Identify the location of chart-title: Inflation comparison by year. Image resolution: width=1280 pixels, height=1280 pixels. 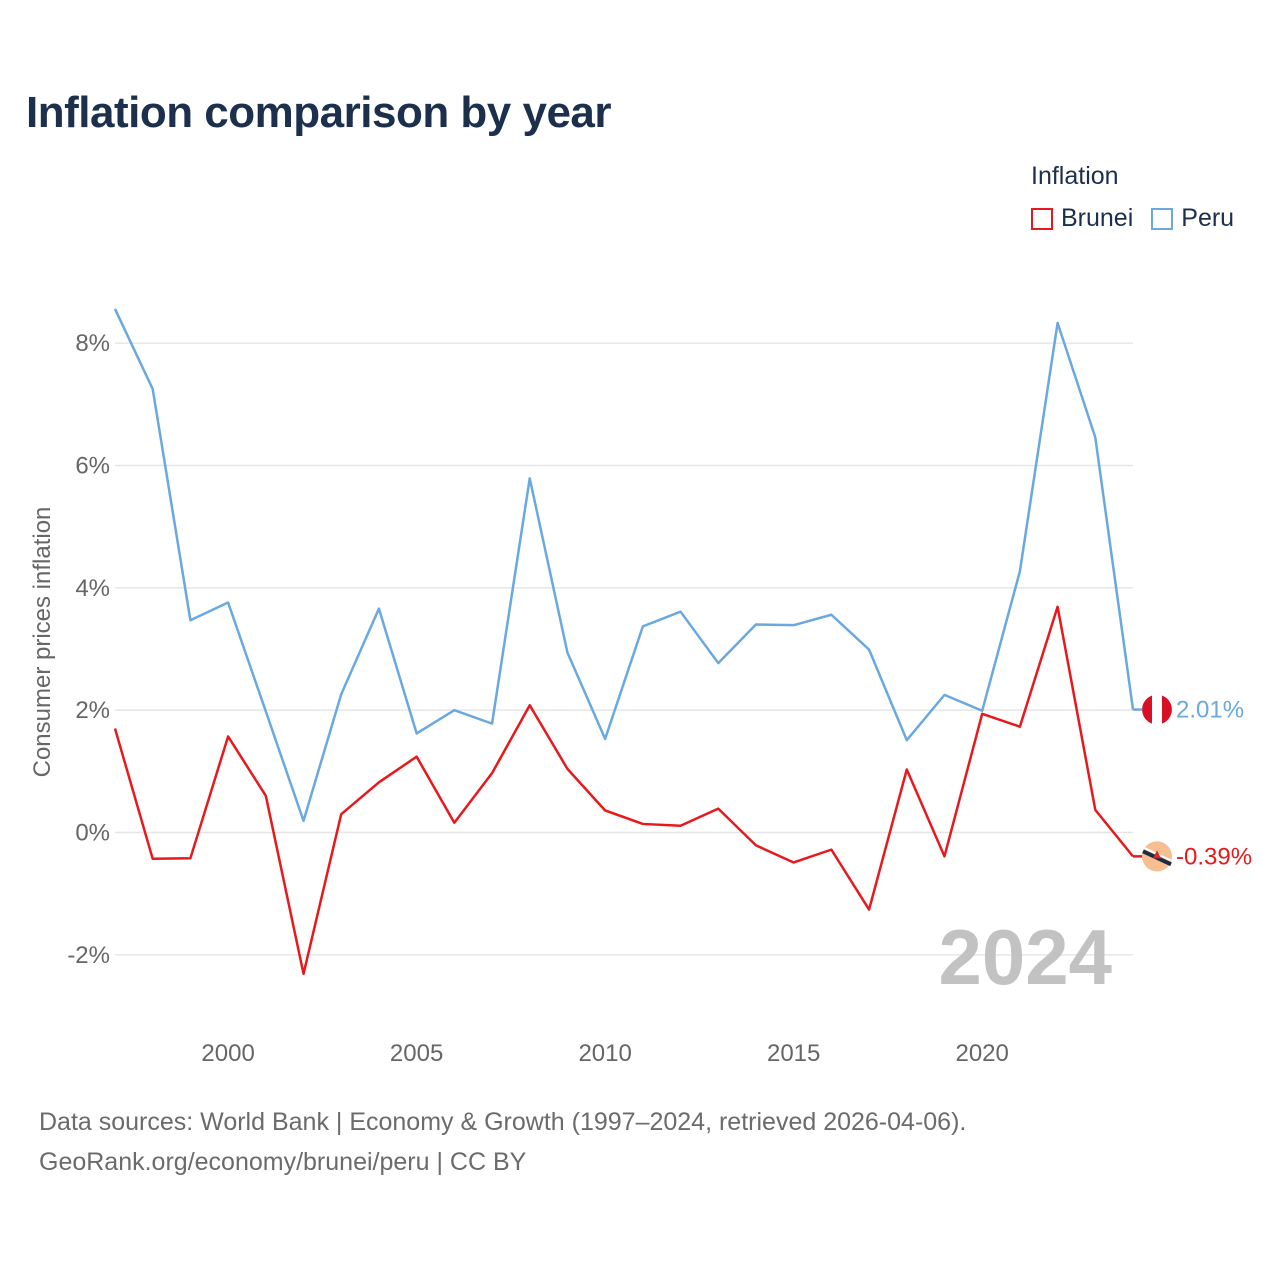
(319, 112).